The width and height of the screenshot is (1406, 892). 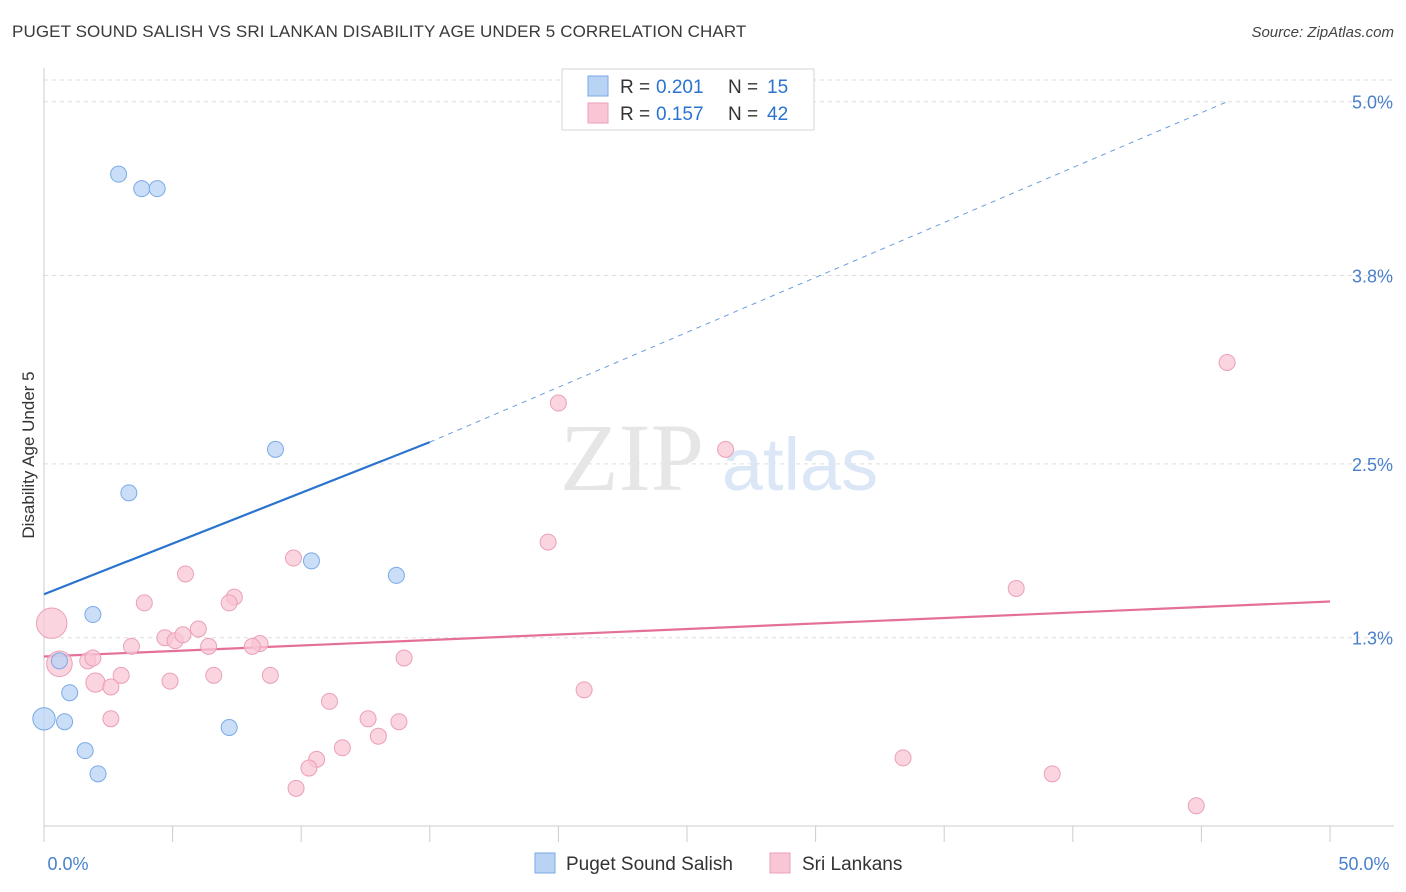 What do you see at coordinates (632, 457) in the screenshot?
I see `watermark-zip: ZIP` at bounding box center [632, 457].